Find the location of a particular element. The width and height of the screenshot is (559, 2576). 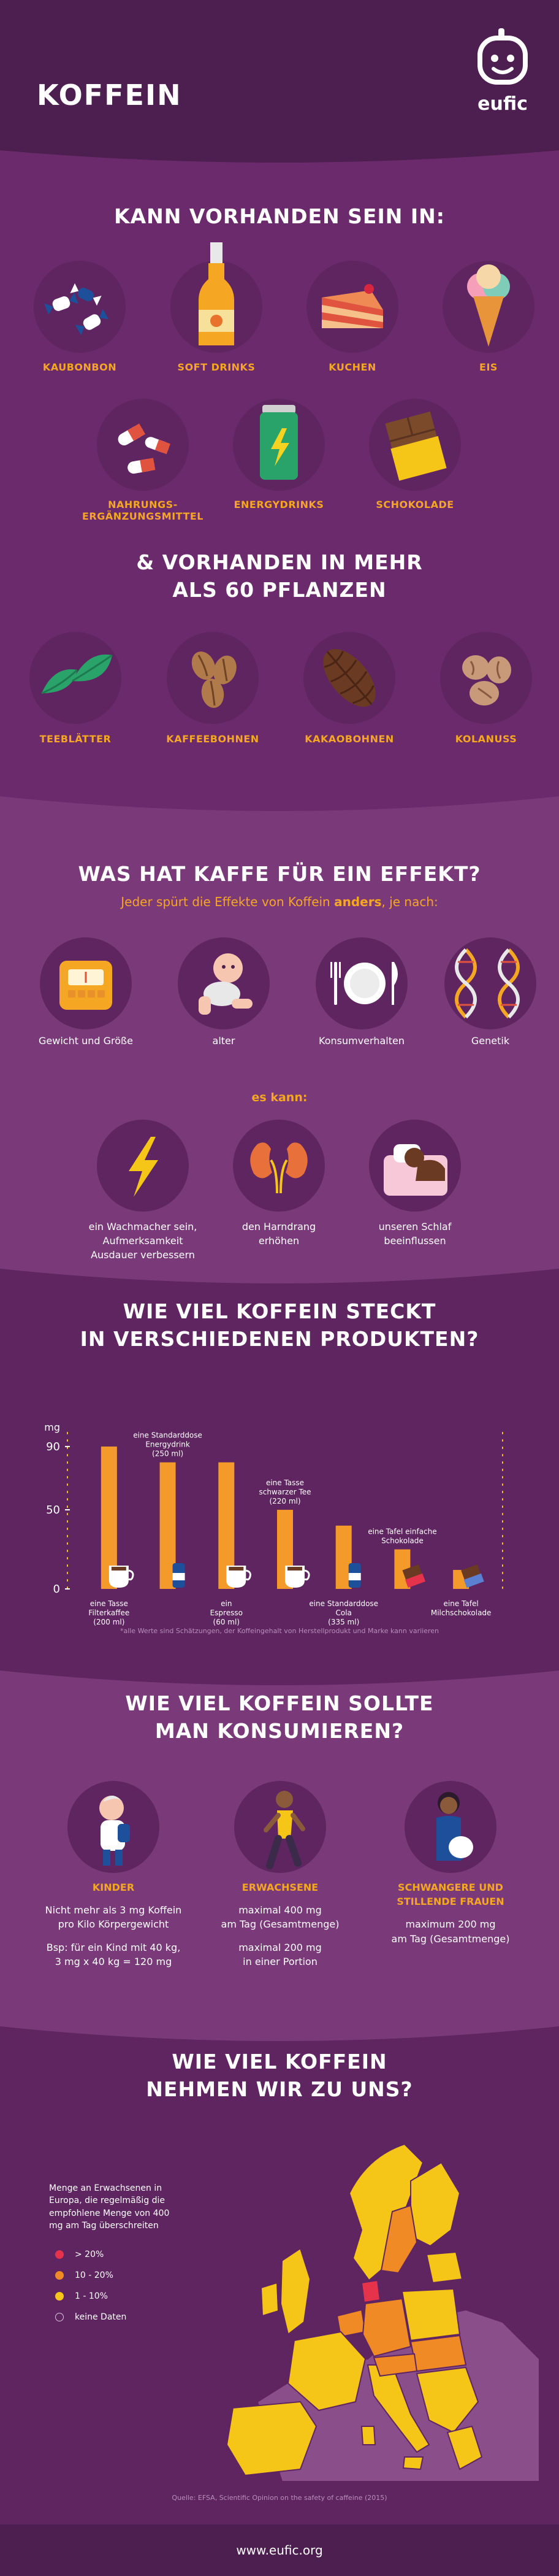

group-children-line5: 3 mg x 40 kg = 120 mg is located at coordinates (113, 1961).